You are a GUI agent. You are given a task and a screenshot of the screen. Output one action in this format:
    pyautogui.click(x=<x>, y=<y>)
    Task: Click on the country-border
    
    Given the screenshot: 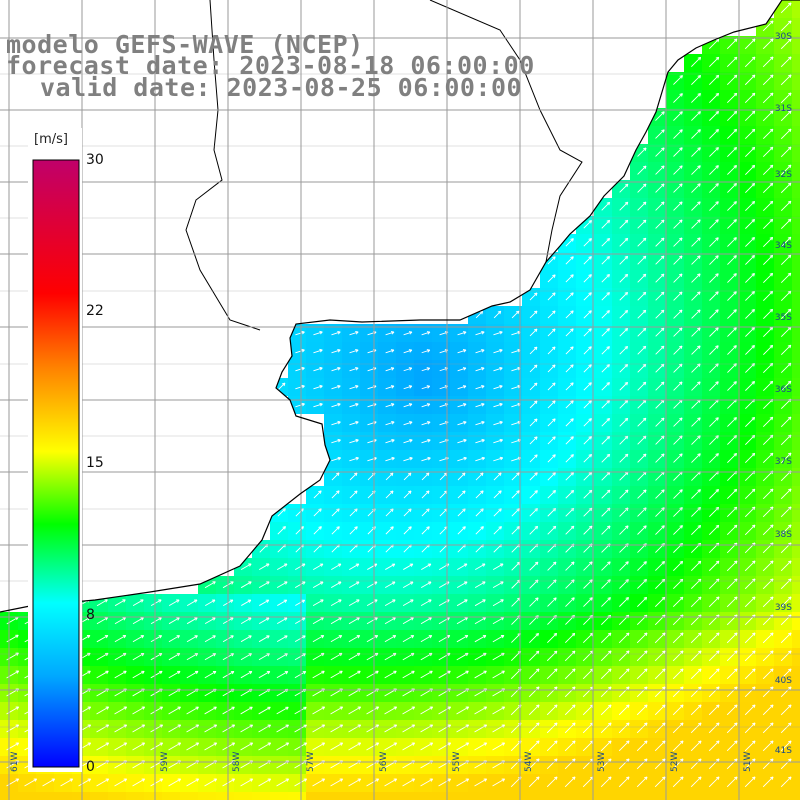 What is the action you would take?
    pyautogui.click(x=506, y=131)
    